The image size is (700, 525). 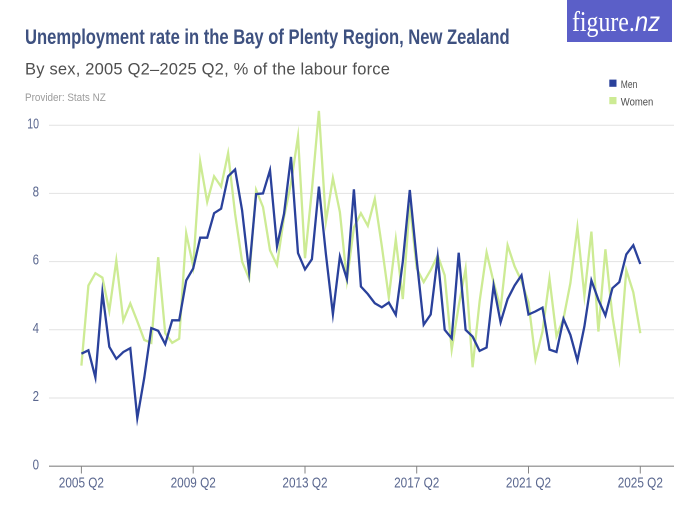 I want to click on svg-text: 6, so click(x=36, y=261).